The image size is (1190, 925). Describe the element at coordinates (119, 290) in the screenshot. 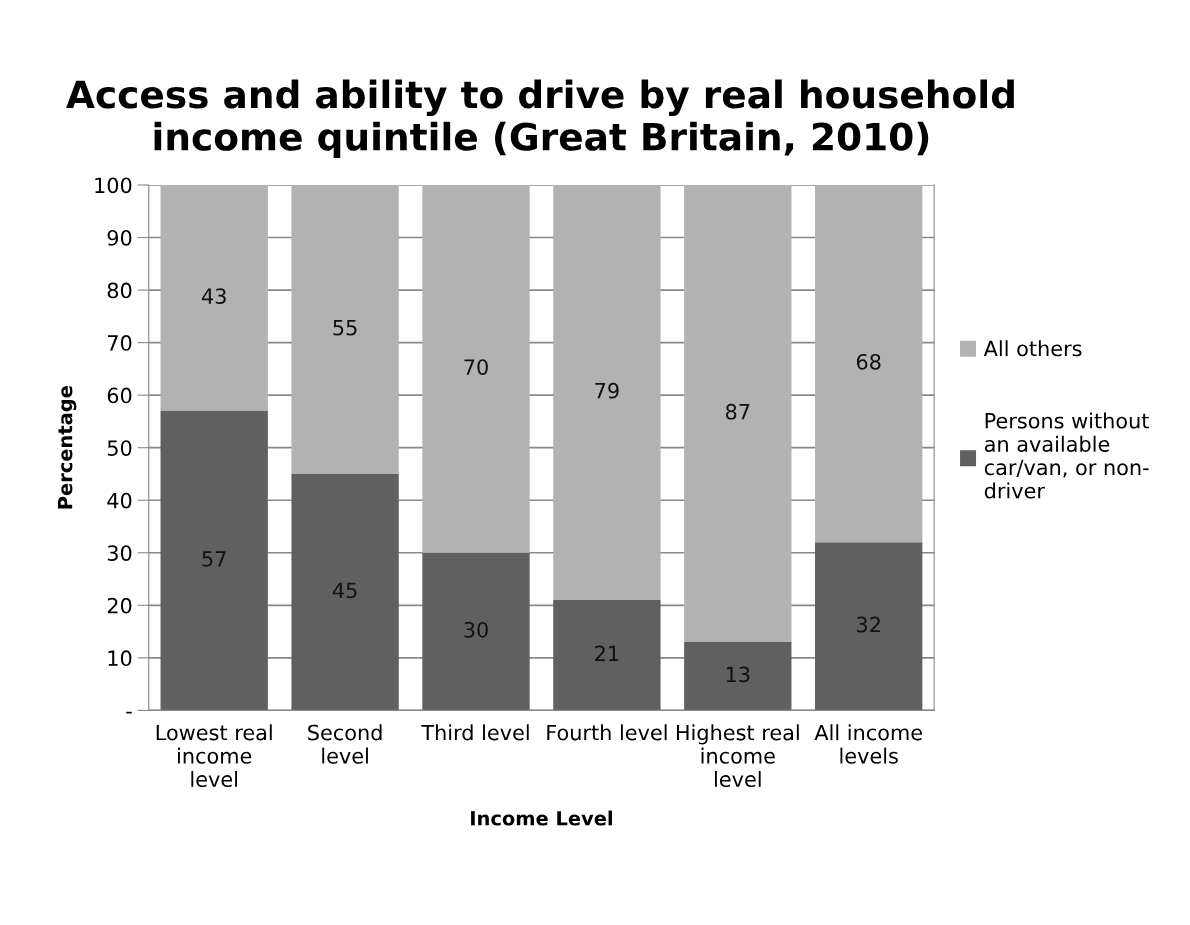

I see `y-tick-label: 80` at that location.